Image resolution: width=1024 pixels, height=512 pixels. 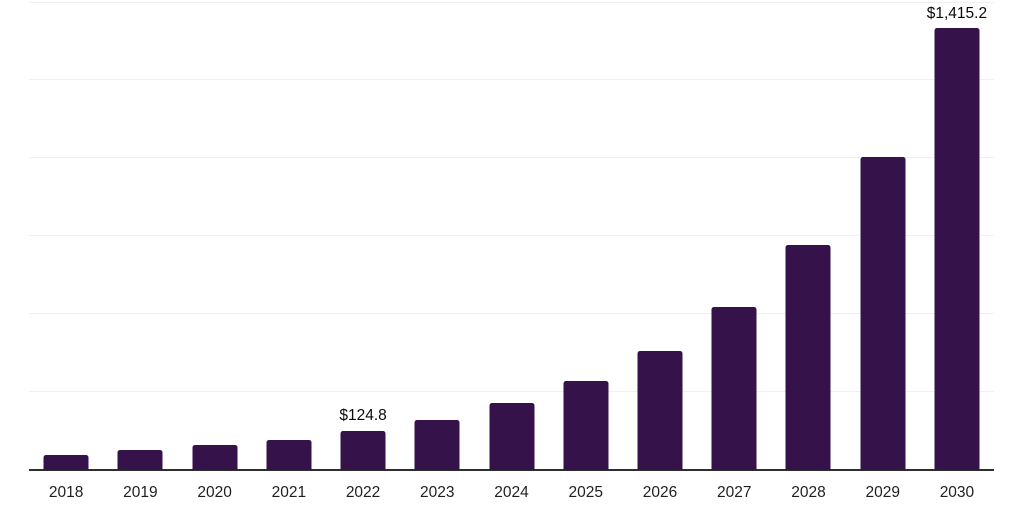 What do you see at coordinates (734, 492) in the screenshot?
I see `x-axis-label-2027: 2027` at bounding box center [734, 492].